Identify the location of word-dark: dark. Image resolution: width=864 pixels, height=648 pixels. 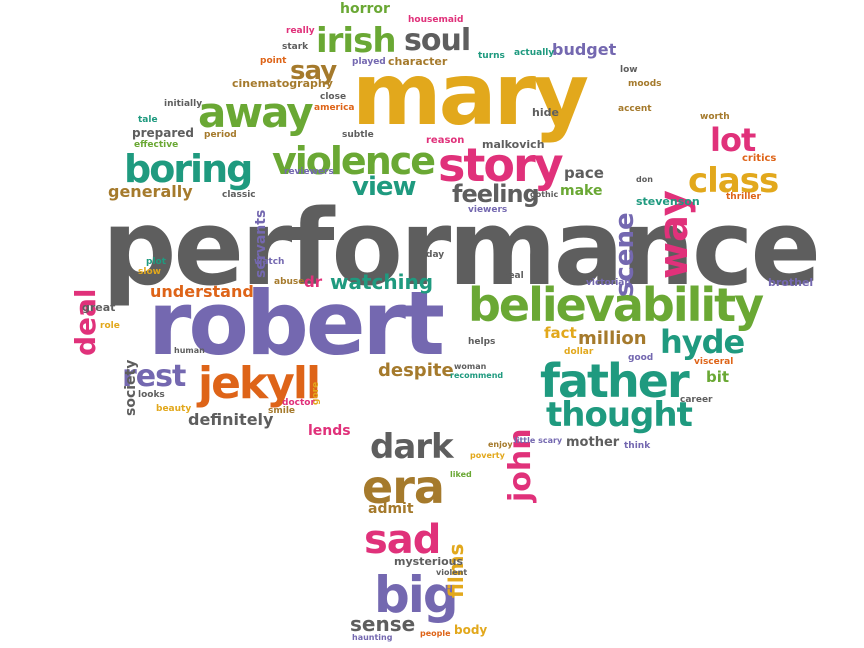
(412, 447).